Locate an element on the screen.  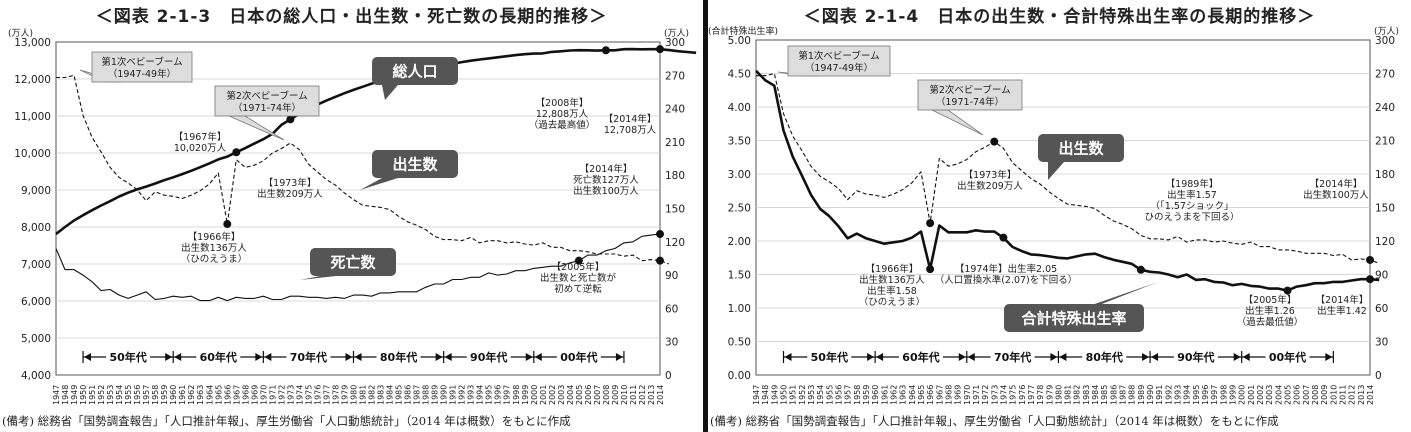
panel-divider is located at coordinates (705, 216).